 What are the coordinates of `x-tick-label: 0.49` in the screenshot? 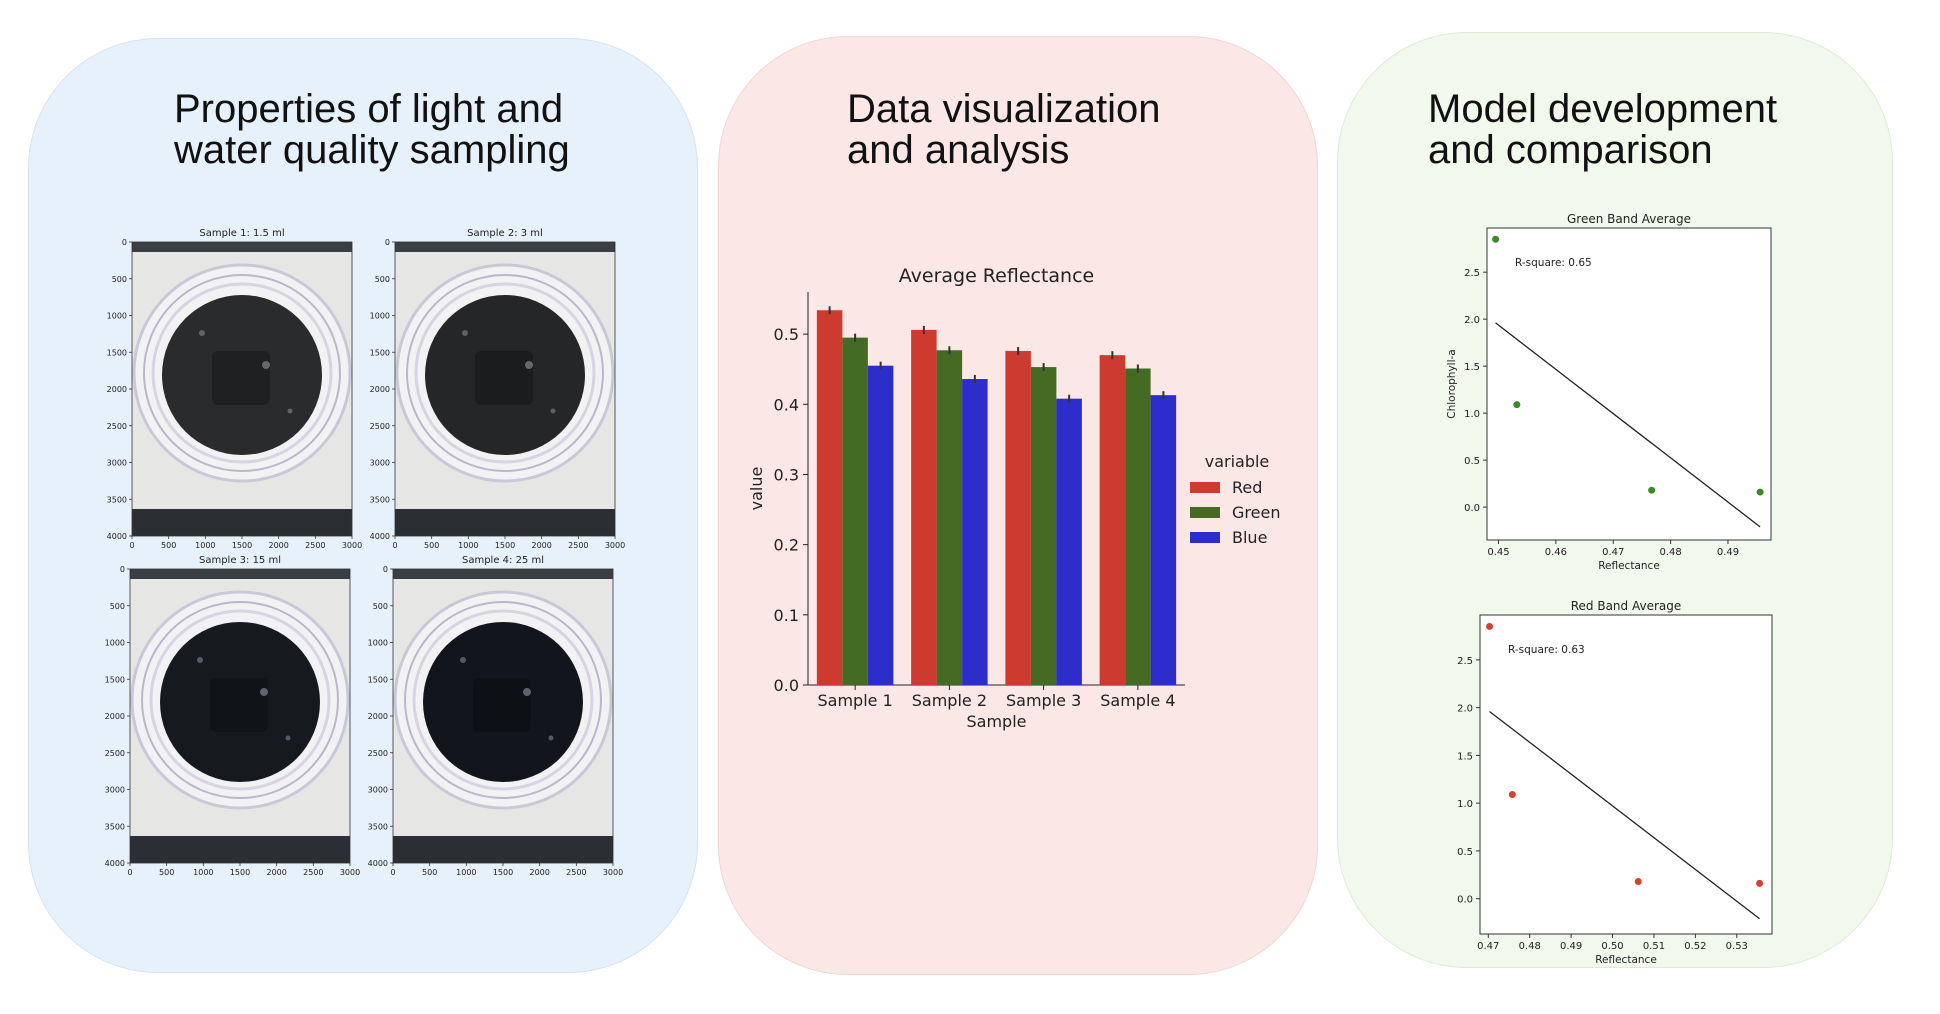 It's located at (1571, 946).